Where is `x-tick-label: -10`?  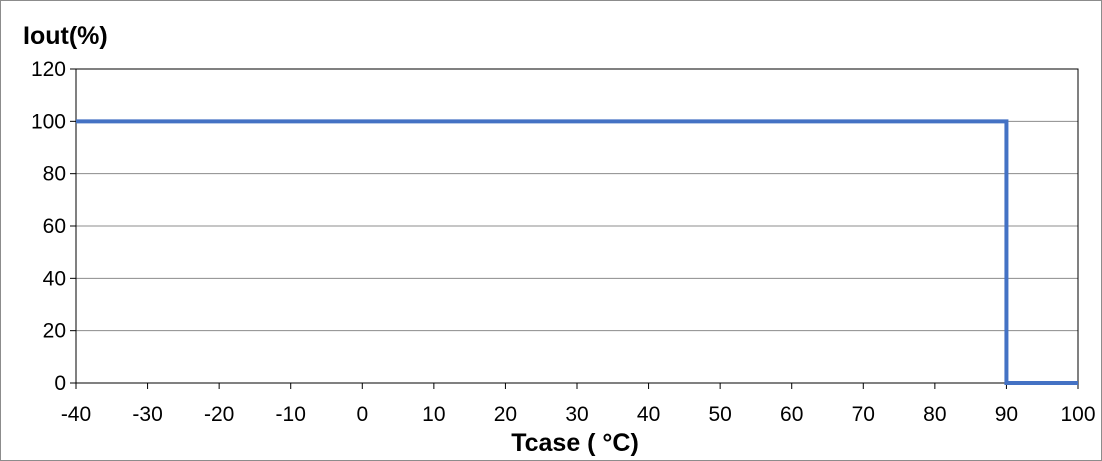 x-tick-label: -10 is located at coordinates (291, 414).